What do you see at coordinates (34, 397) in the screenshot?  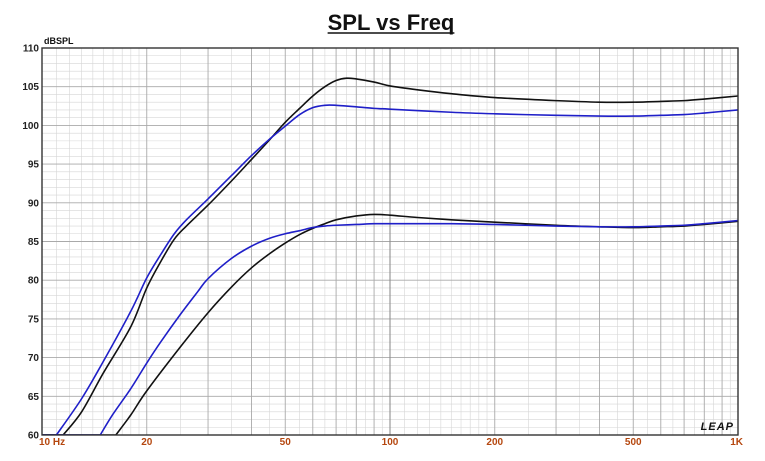 I see `y-tick-label: 65` at bounding box center [34, 397].